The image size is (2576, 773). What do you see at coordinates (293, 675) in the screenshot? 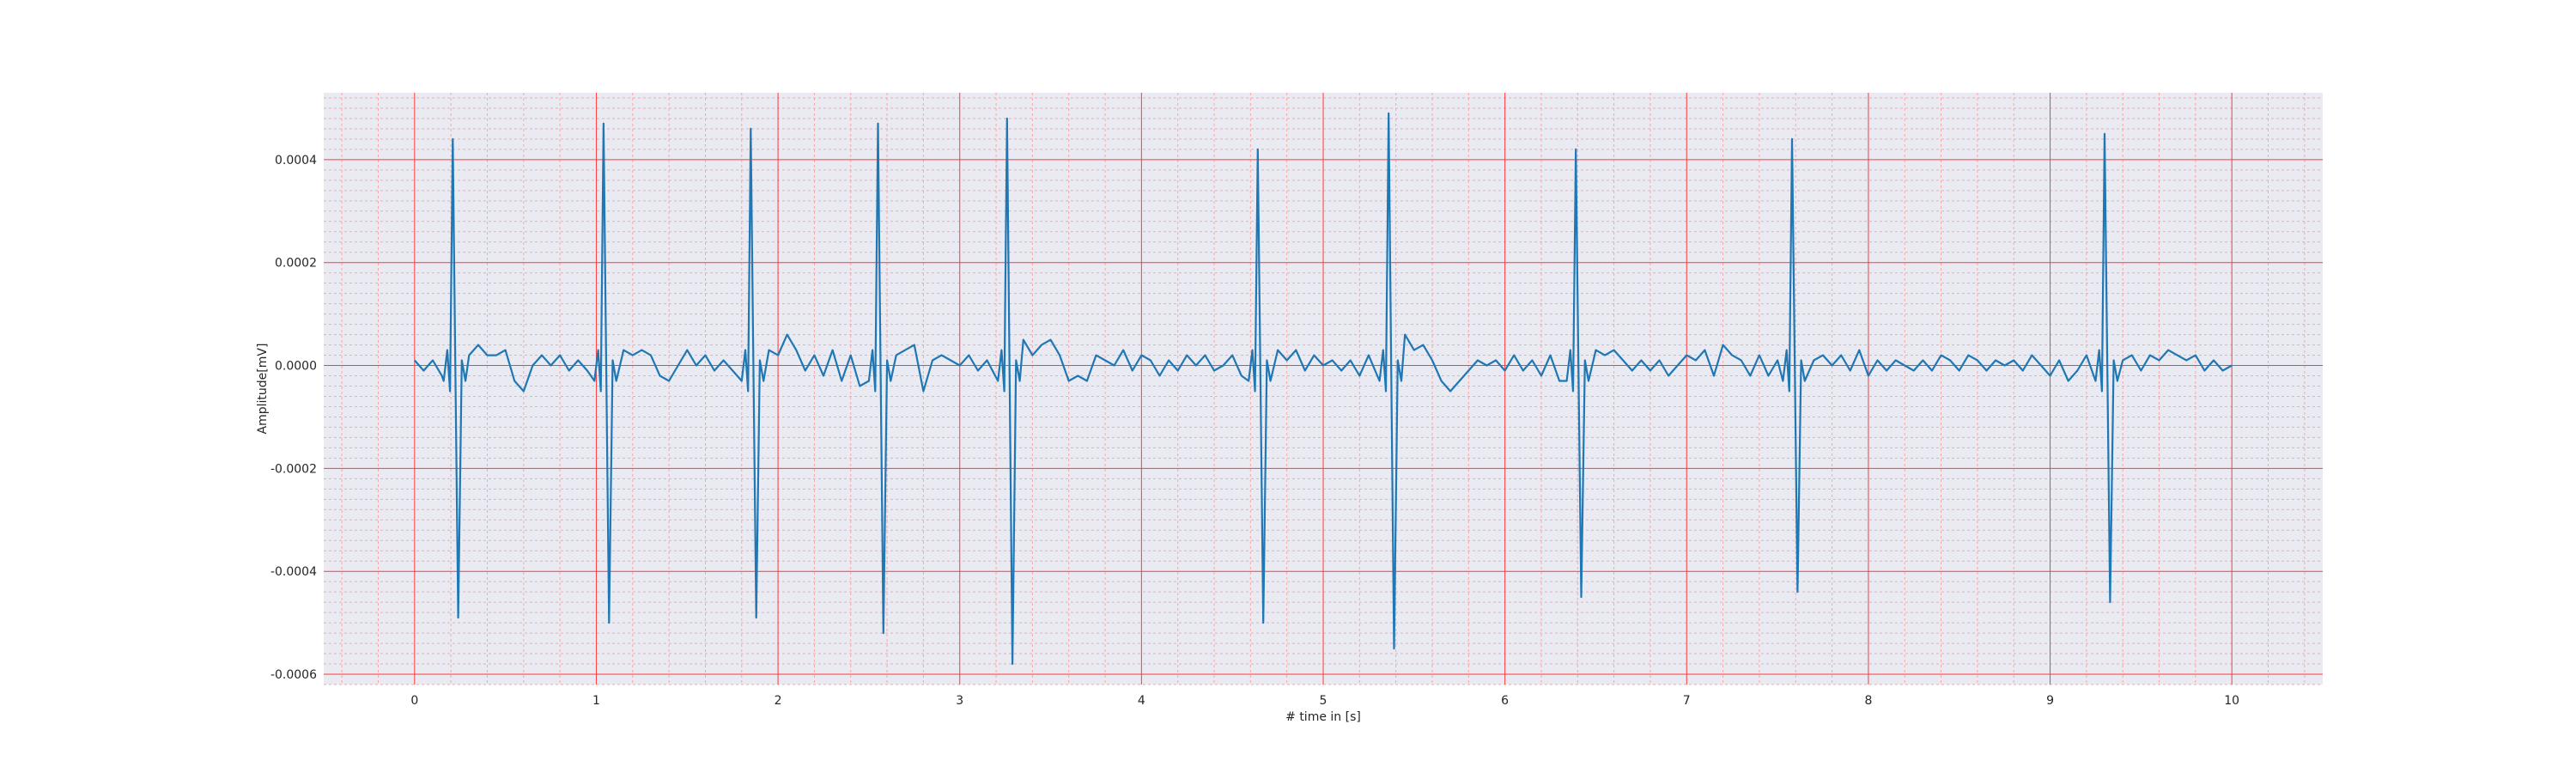
I see `y-tick-label: -0.0006` at bounding box center [293, 675].